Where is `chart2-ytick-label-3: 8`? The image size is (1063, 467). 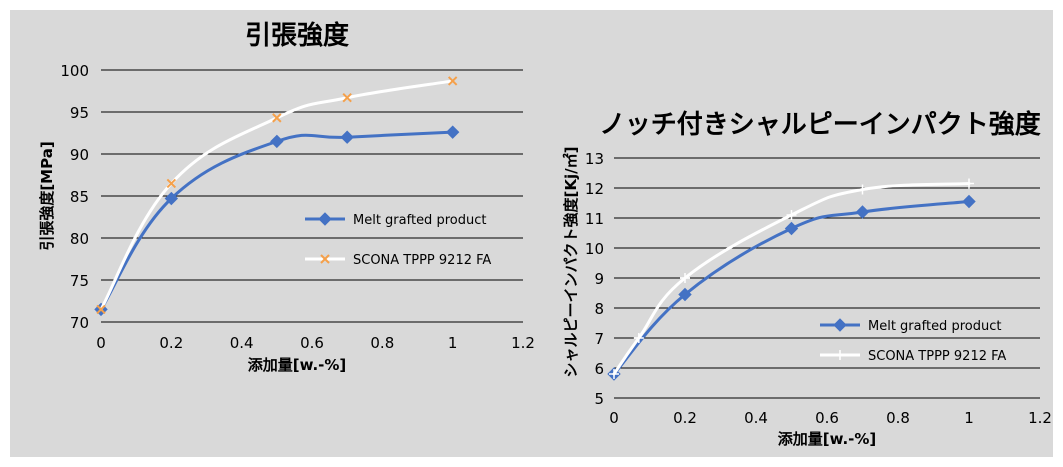
chart2-ytick-label-3: 8 is located at coordinates (599, 309).